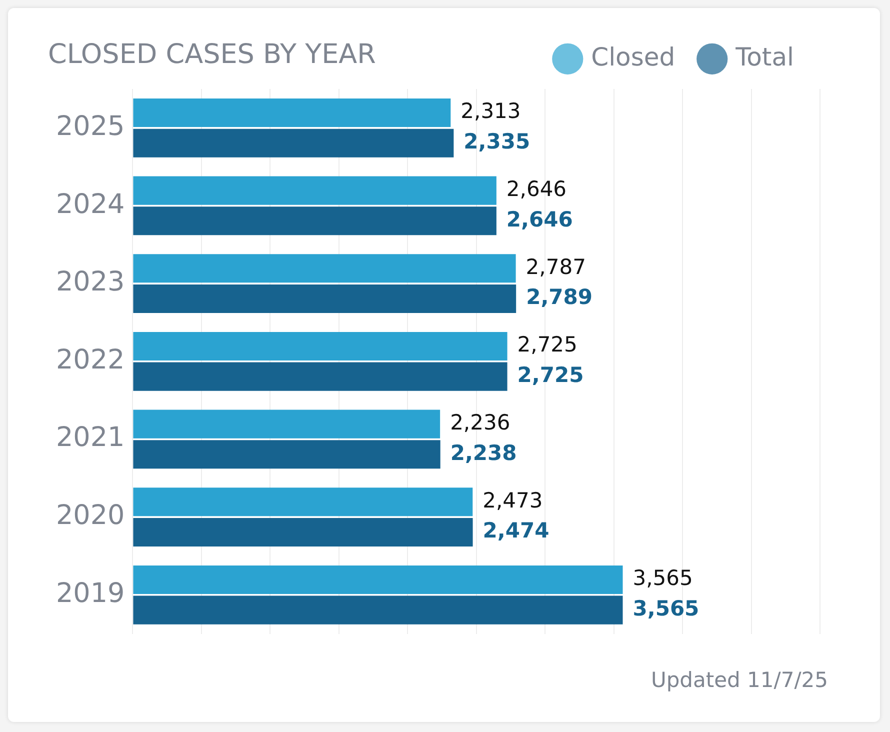  Describe the element at coordinates (633, 57) in the screenshot. I see `legend-label: Closed` at that location.